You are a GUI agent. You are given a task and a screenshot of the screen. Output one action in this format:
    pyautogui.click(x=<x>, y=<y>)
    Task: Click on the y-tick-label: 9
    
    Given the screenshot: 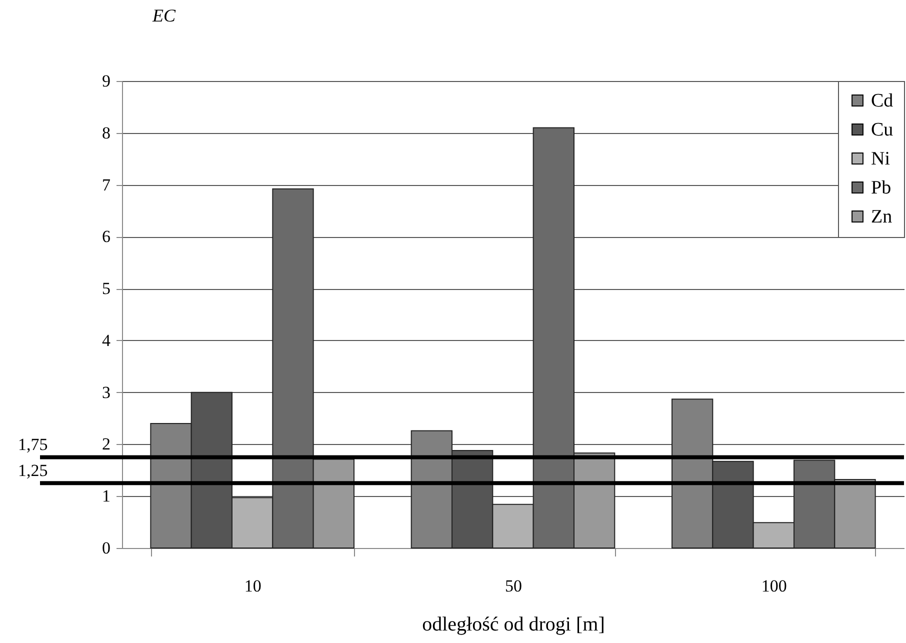 What is the action you would take?
    pyautogui.click(x=106, y=81)
    